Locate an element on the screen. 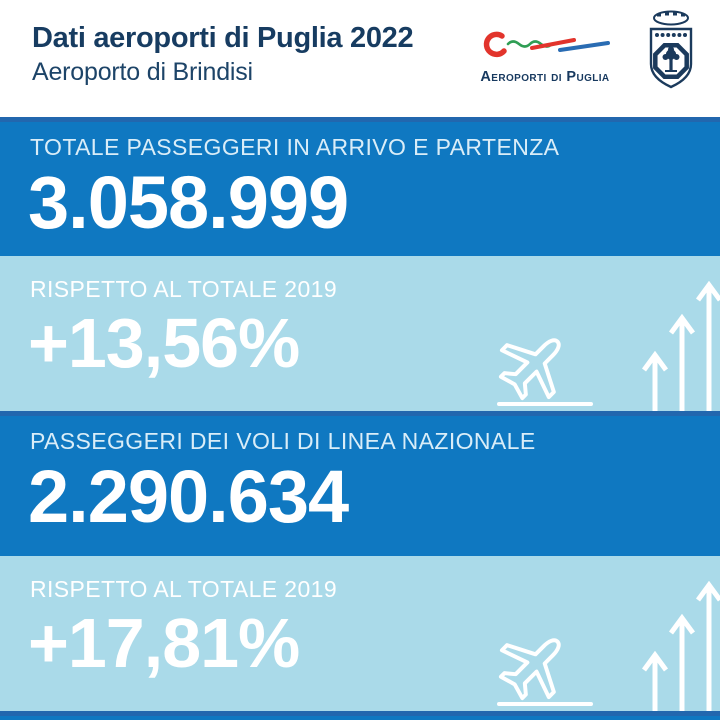 This screenshot has width=720, height=720. next-band-sliver is located at coordinates (360, 718).